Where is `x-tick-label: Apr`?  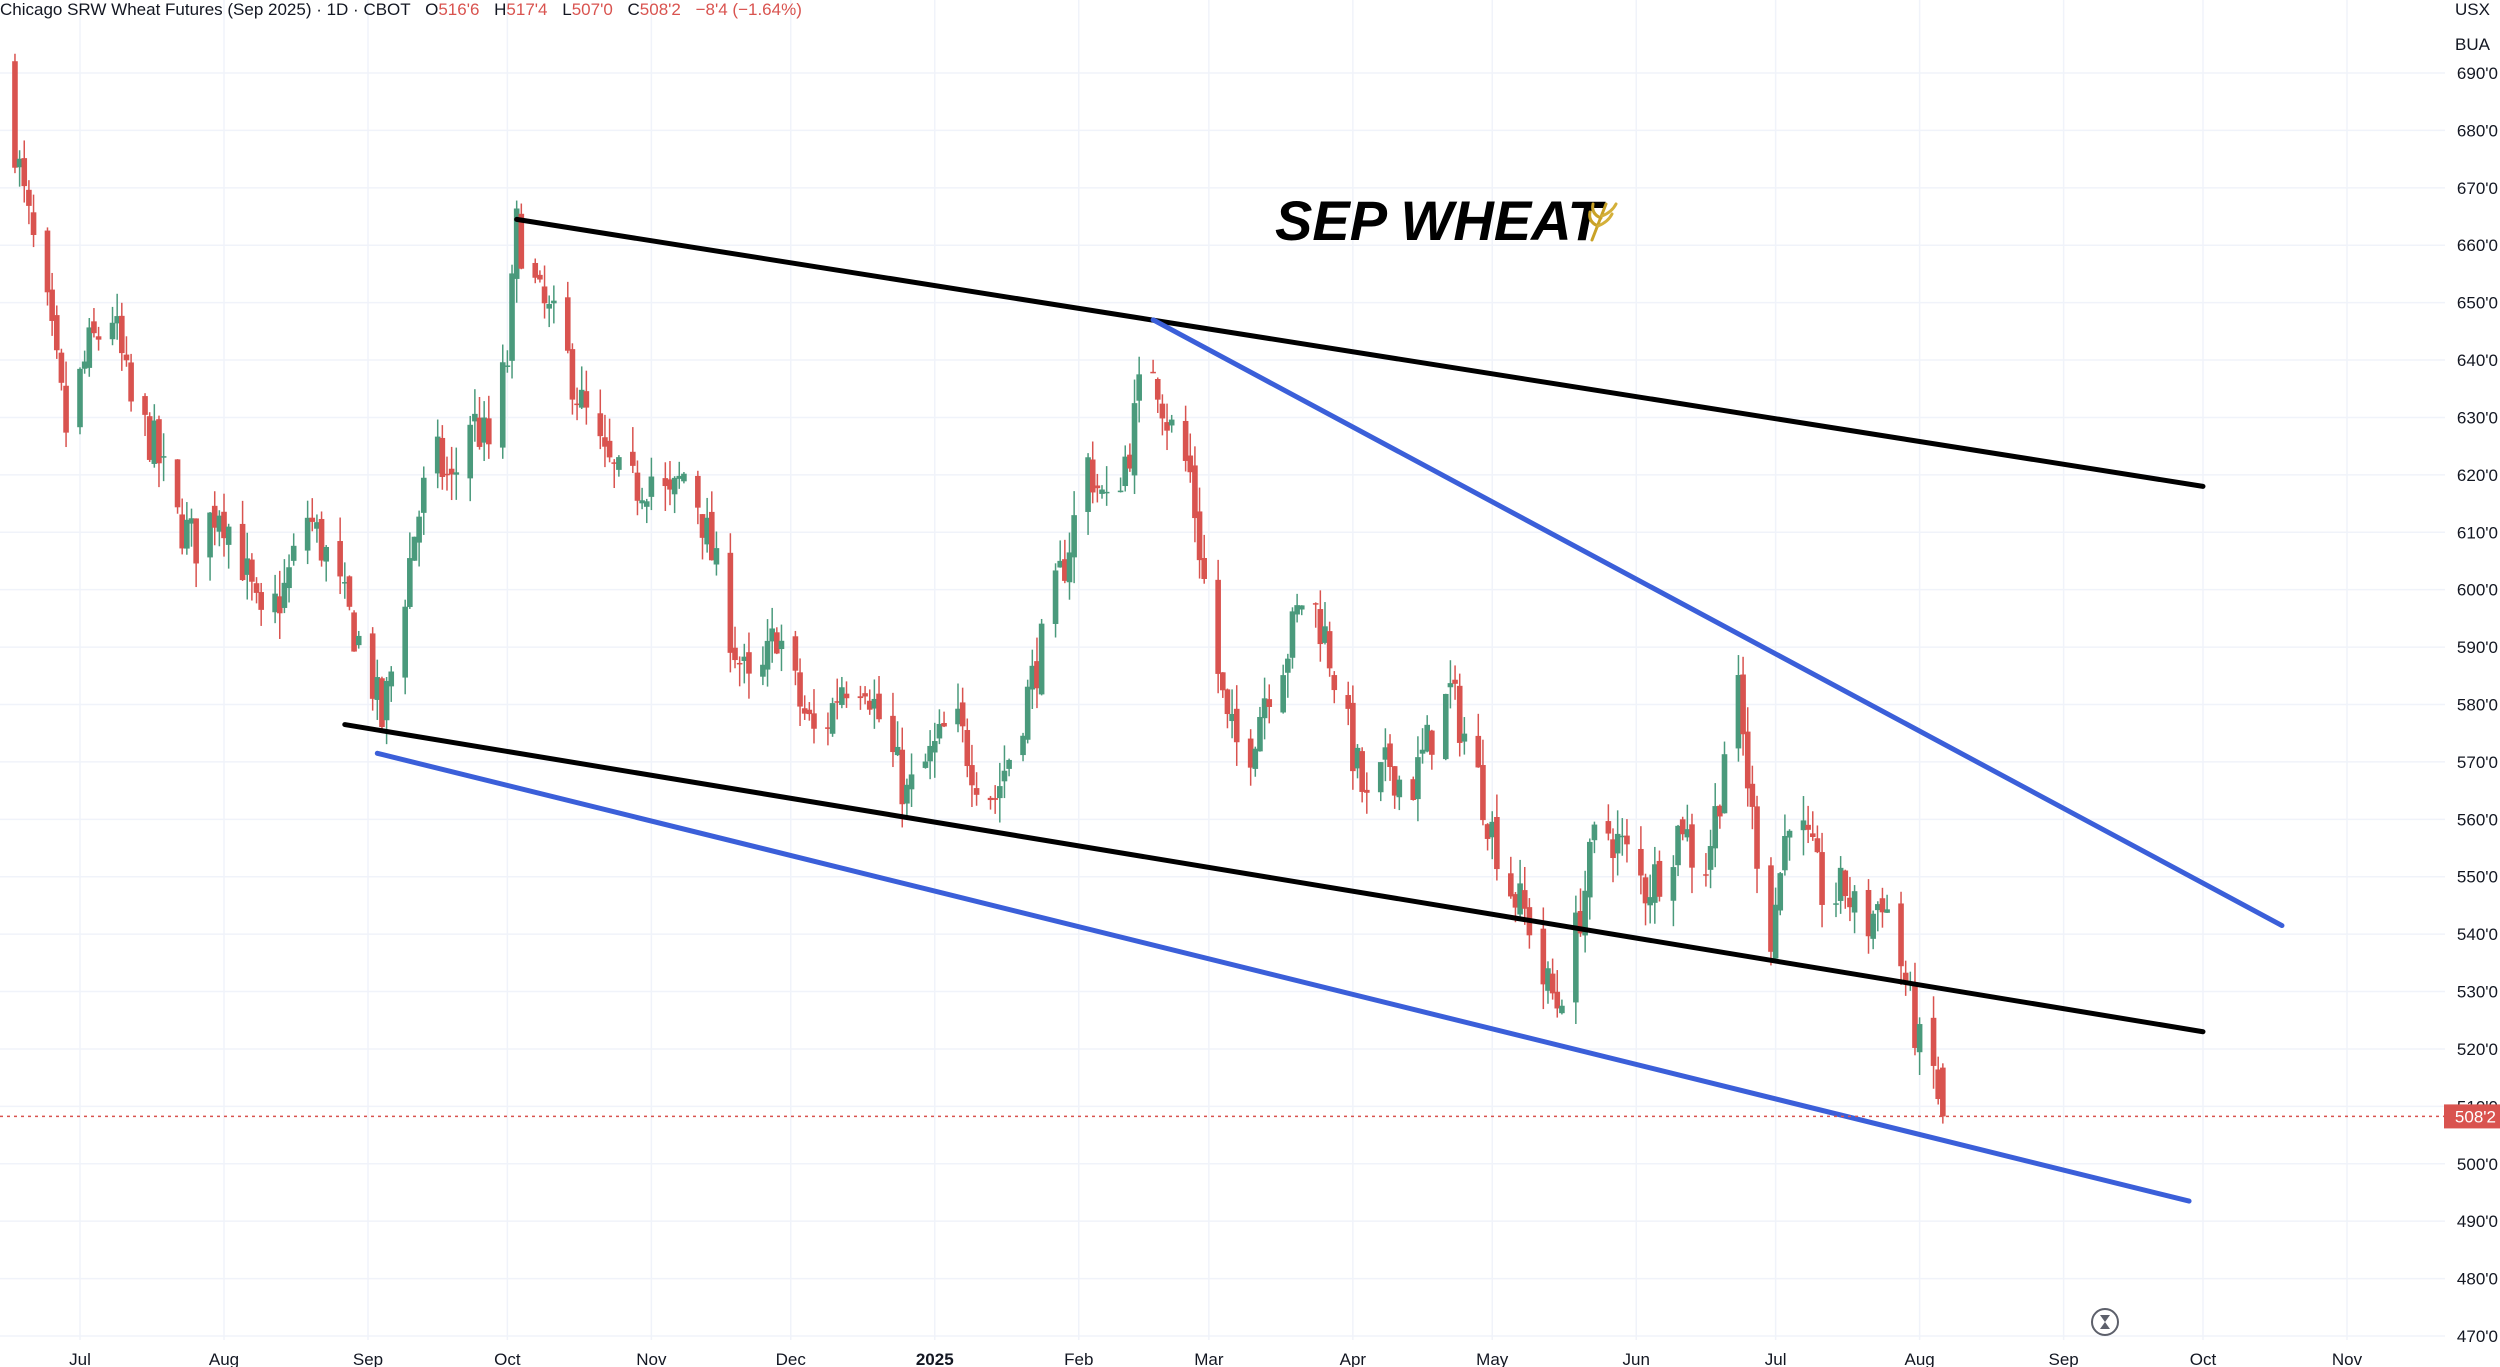
x-tick-label: Apr is located at coordinates (1353, 1358).